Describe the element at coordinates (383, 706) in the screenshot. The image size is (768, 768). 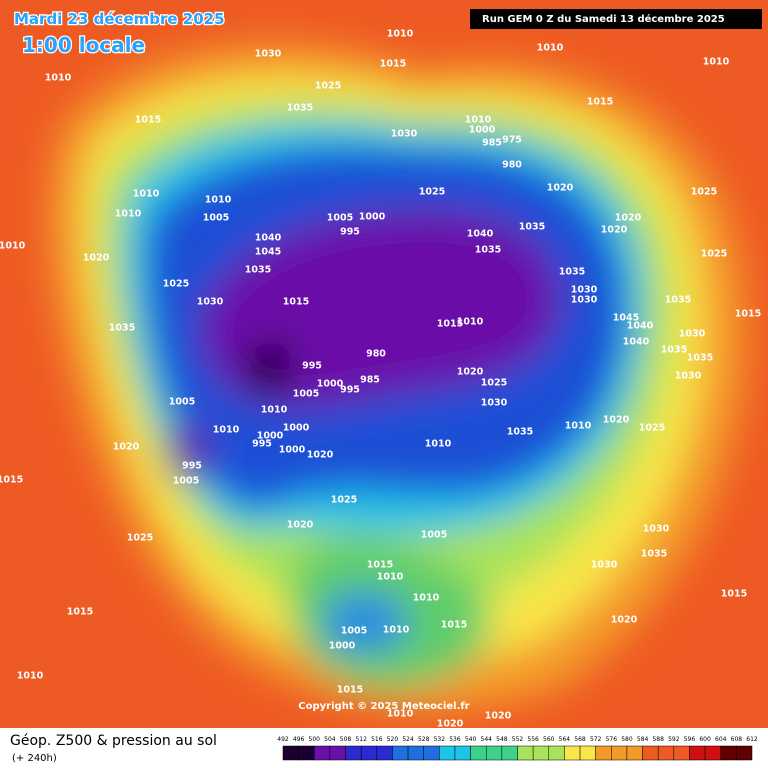
I see `copyright: Copyright © 2025 Meteociel.fr` at that location.